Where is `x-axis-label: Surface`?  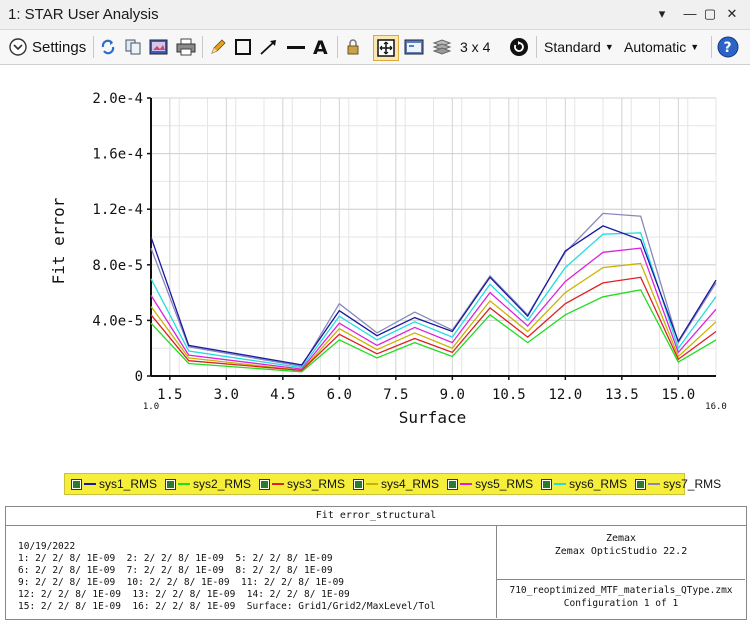
x-axis-label: Surface is located at coordinates (432, 417).